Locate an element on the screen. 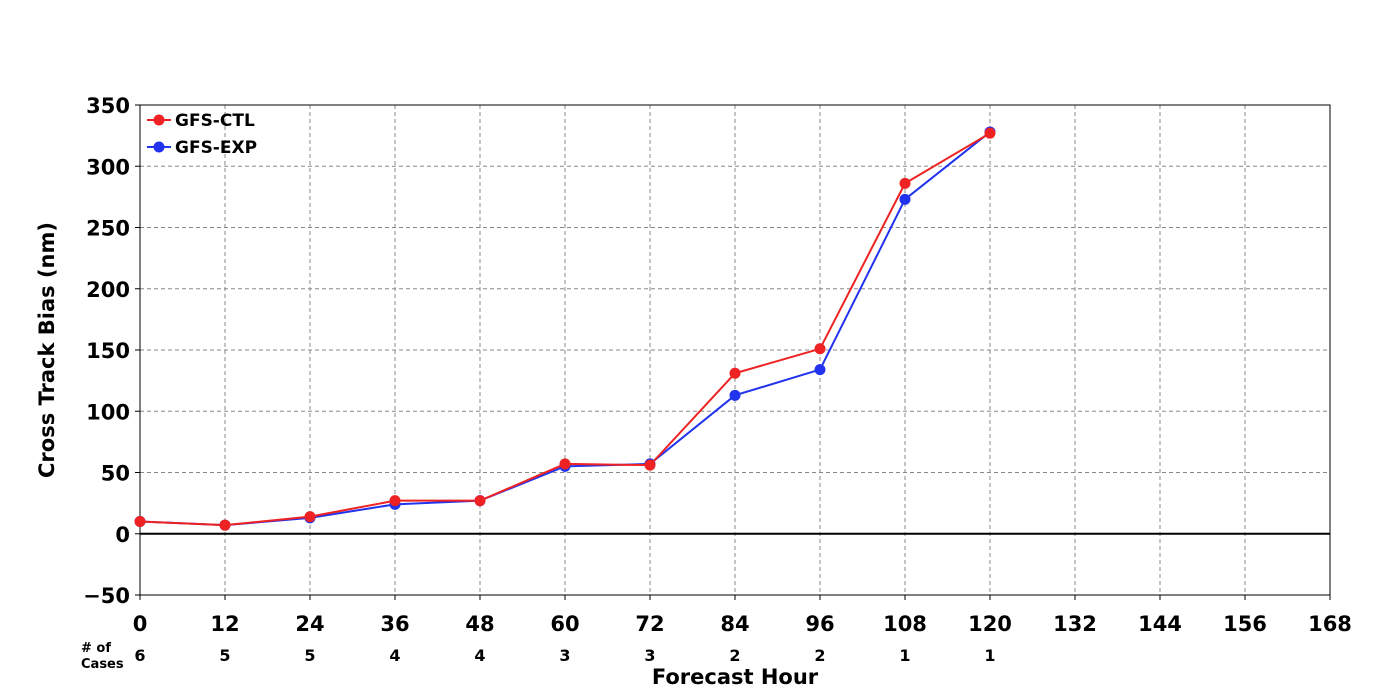  x-tick-label: 12 is located at coordinates (224, 624).